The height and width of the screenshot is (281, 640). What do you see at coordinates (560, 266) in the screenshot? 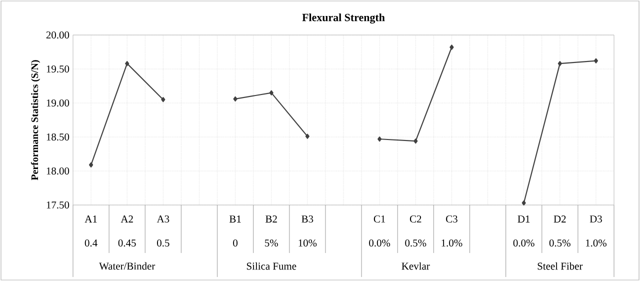
I see `text: Steel Fiber` at bounding box center [560, 266].